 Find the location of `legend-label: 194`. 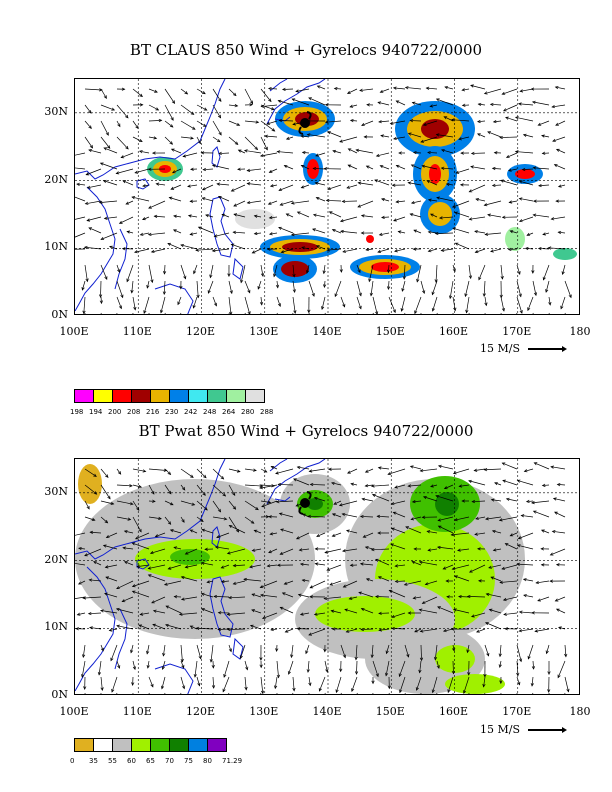

legend-label: 194 is located at coordinates (95, 412).